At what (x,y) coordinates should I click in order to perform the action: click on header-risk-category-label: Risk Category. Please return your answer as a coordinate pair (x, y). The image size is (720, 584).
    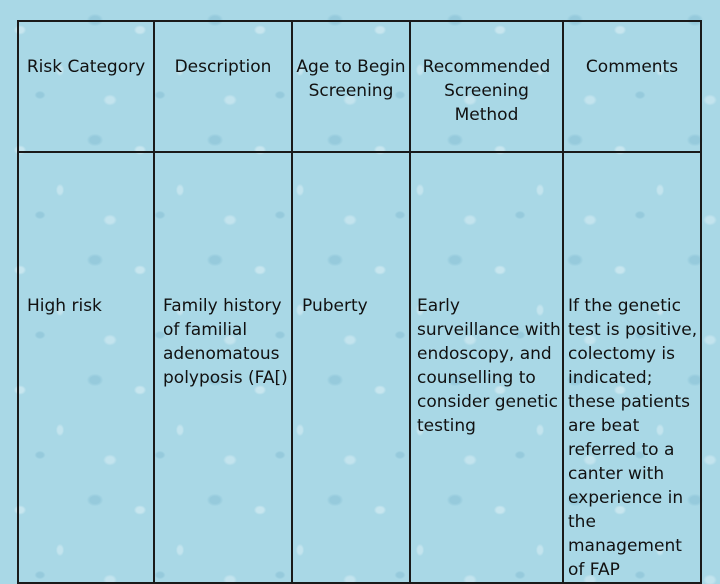
    Looking at the image, I should click on (86, 67).